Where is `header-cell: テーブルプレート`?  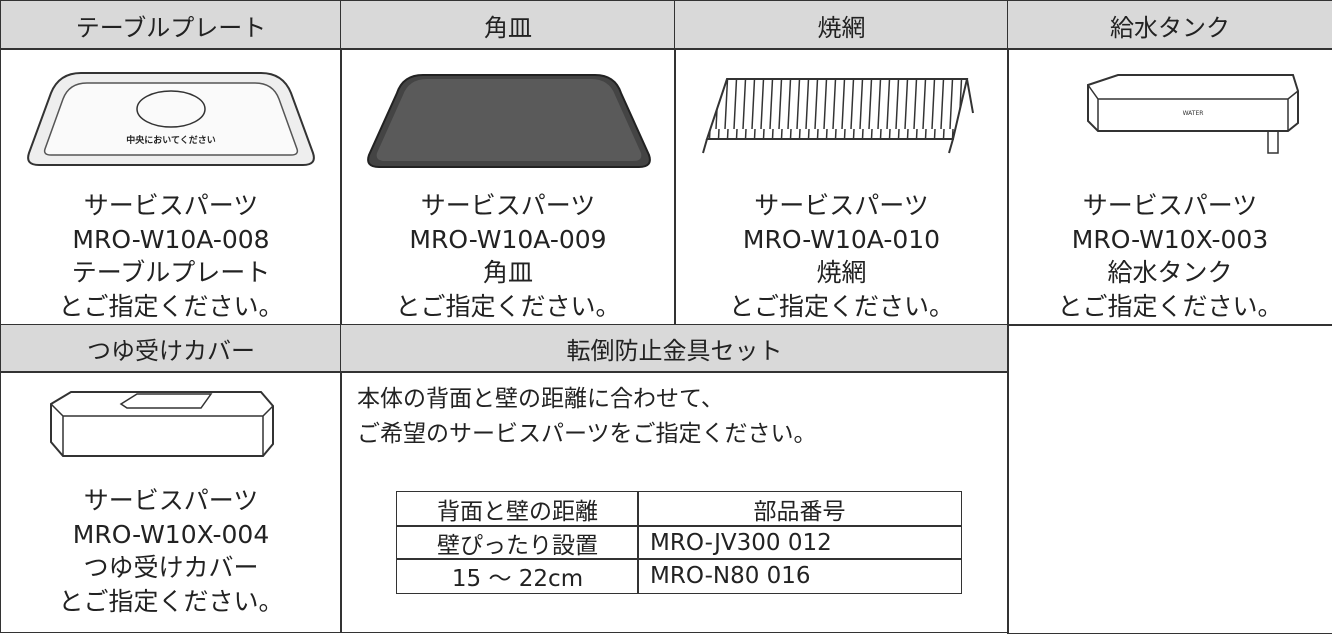
header-cell: テーブルプレート is located at coordinates (171, 25).